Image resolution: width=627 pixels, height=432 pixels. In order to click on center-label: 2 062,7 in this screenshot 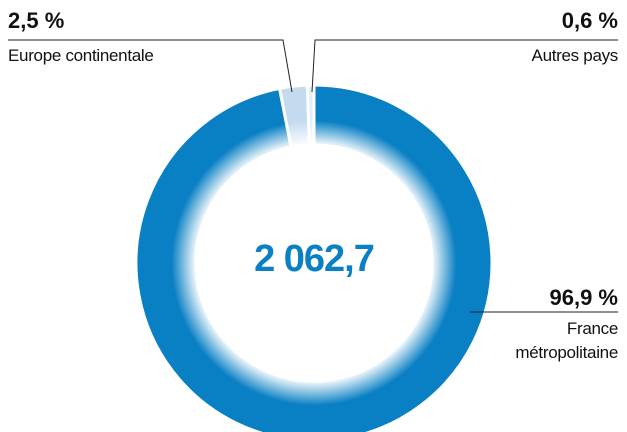, I will do `click(314, 259)`.